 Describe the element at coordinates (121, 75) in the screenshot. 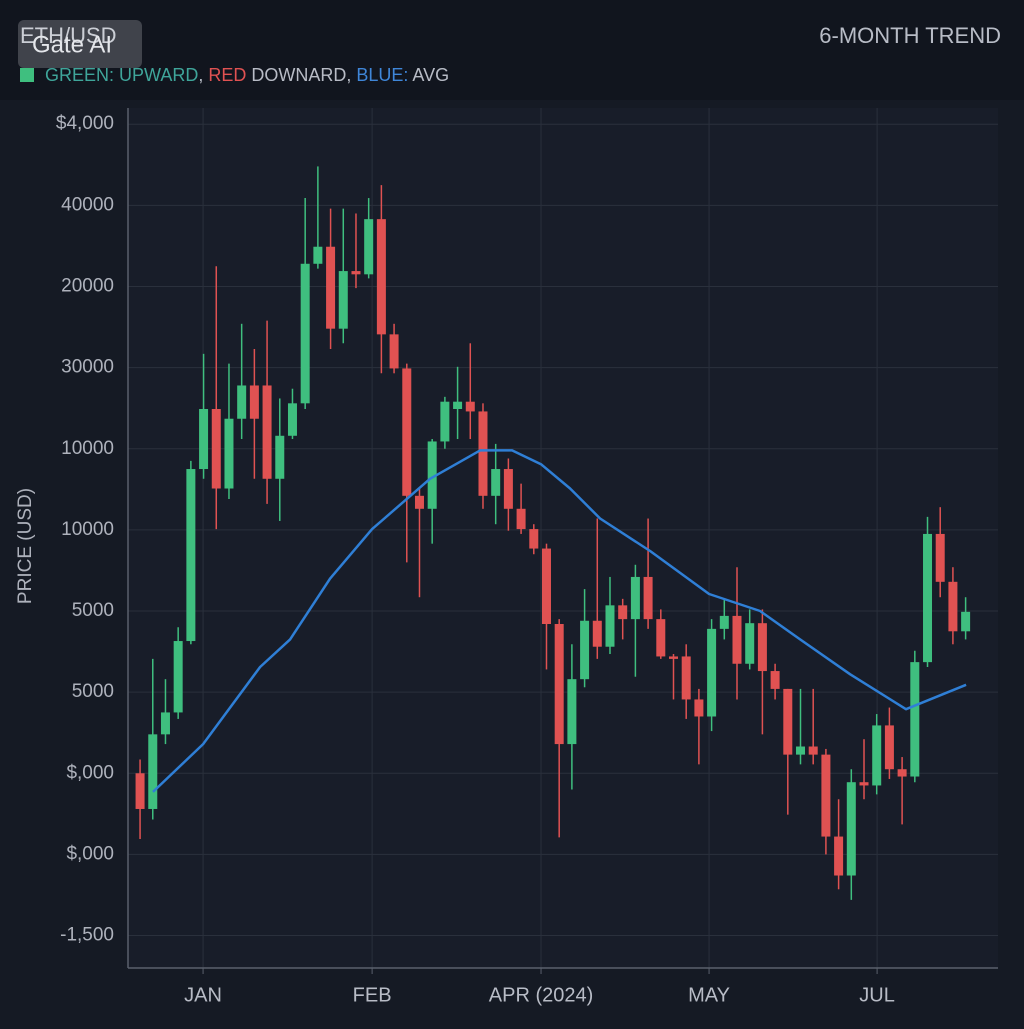

I see `legend-part: GREEN: UPWARD` at that location.